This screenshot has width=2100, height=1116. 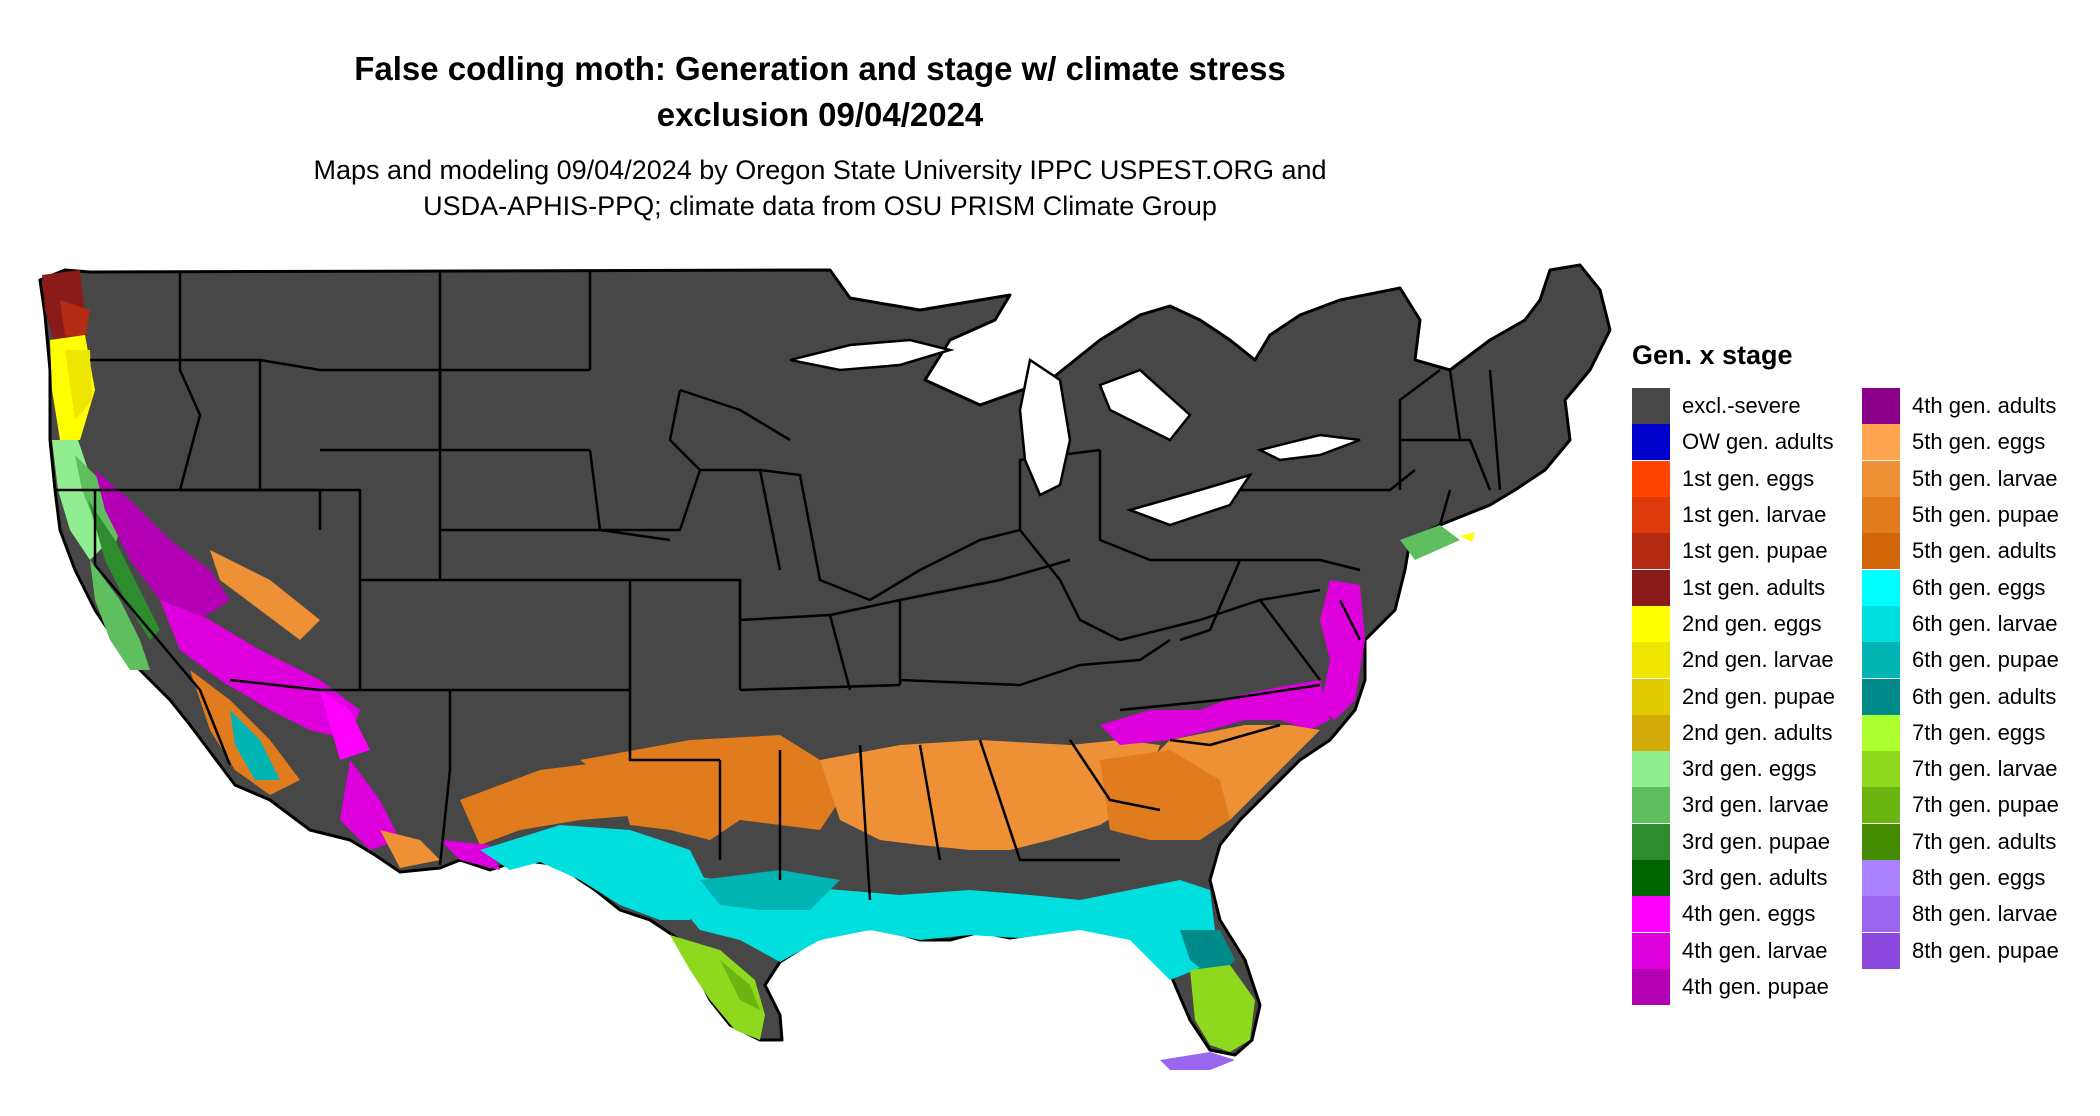 I want to click on legend-item: 5th gen. eggs, so click(x=1960, y=442).